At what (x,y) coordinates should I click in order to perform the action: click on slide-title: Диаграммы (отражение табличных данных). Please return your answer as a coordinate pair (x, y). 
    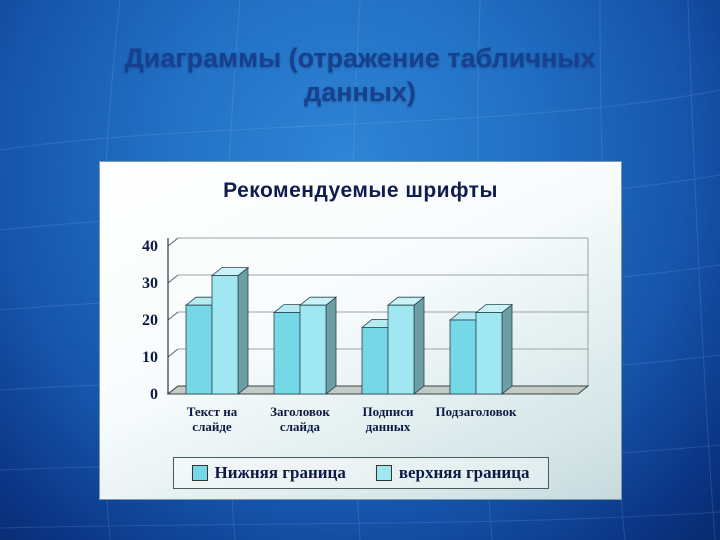
    Looking at the image, I should click on (360, 76).